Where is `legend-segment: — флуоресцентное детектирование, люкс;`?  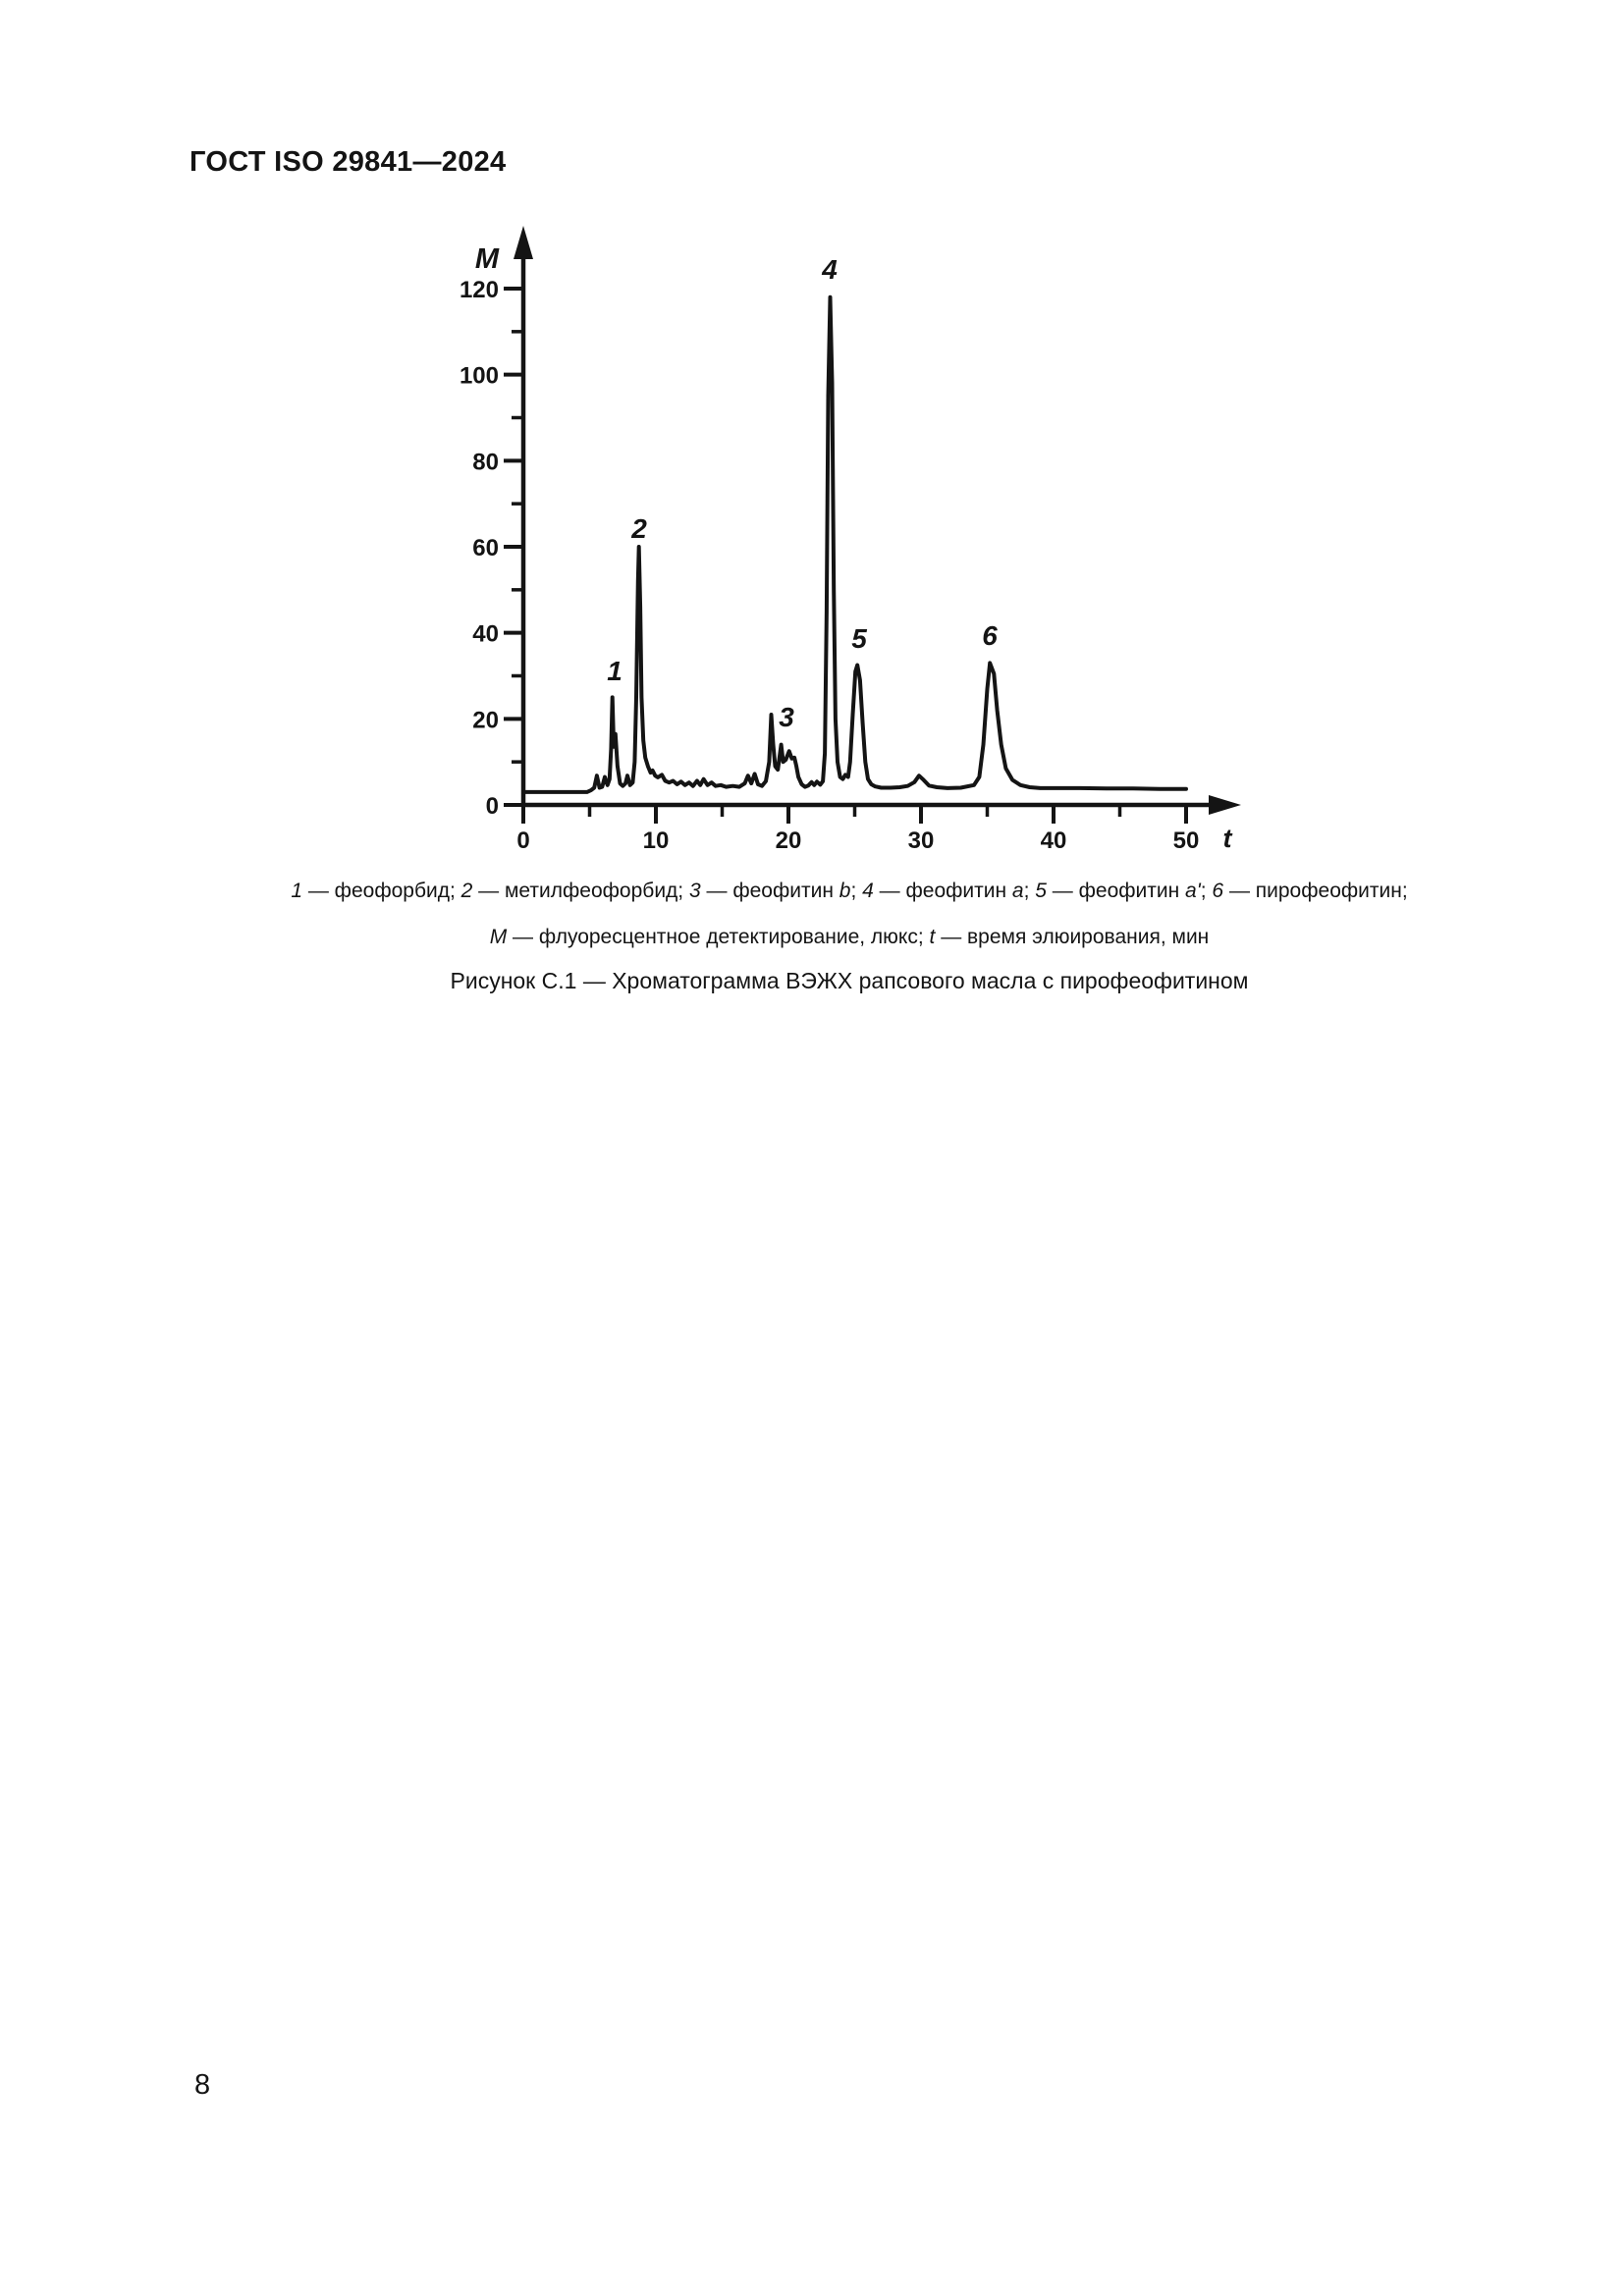
legend-segment: — флуоресцентное детектирование, люкс; is located at coordinates (718, 937).